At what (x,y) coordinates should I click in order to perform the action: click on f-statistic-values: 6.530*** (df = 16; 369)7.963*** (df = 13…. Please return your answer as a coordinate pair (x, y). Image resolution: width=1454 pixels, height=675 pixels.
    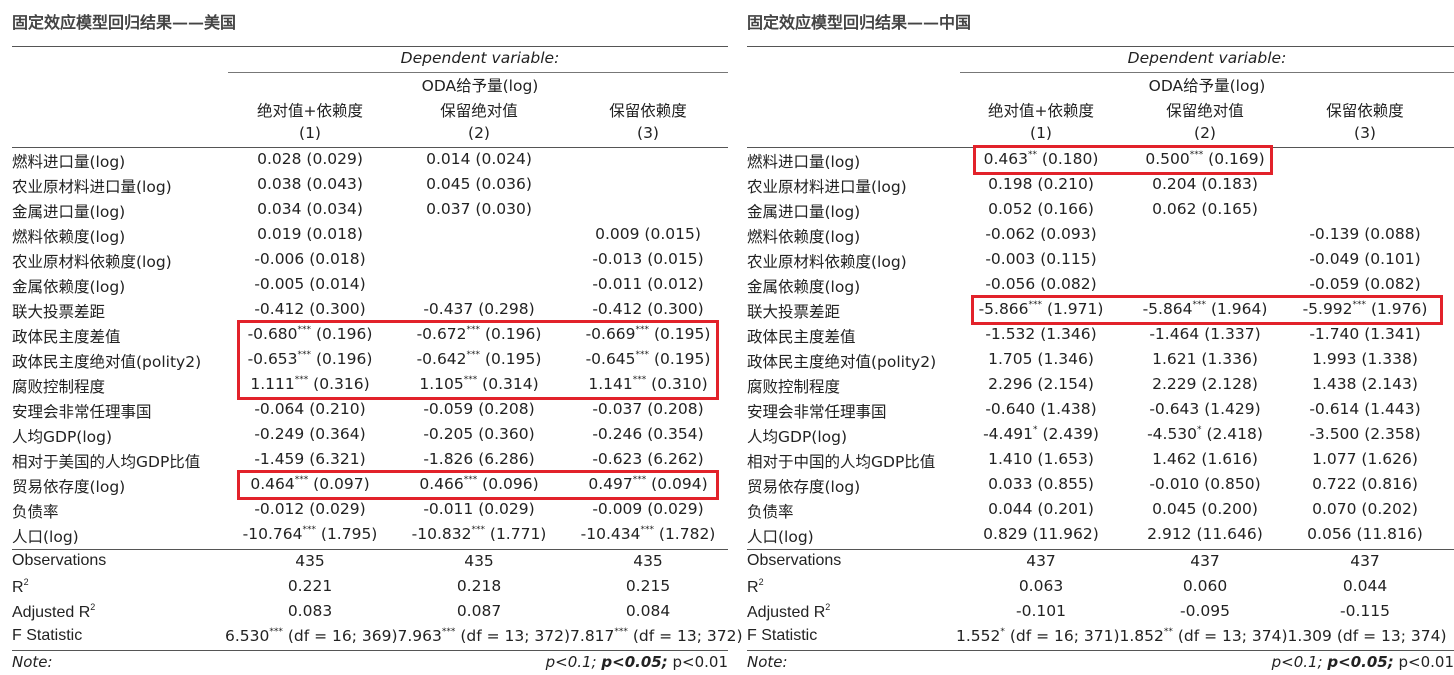
    Looking at the image, I should click on (484, 636).